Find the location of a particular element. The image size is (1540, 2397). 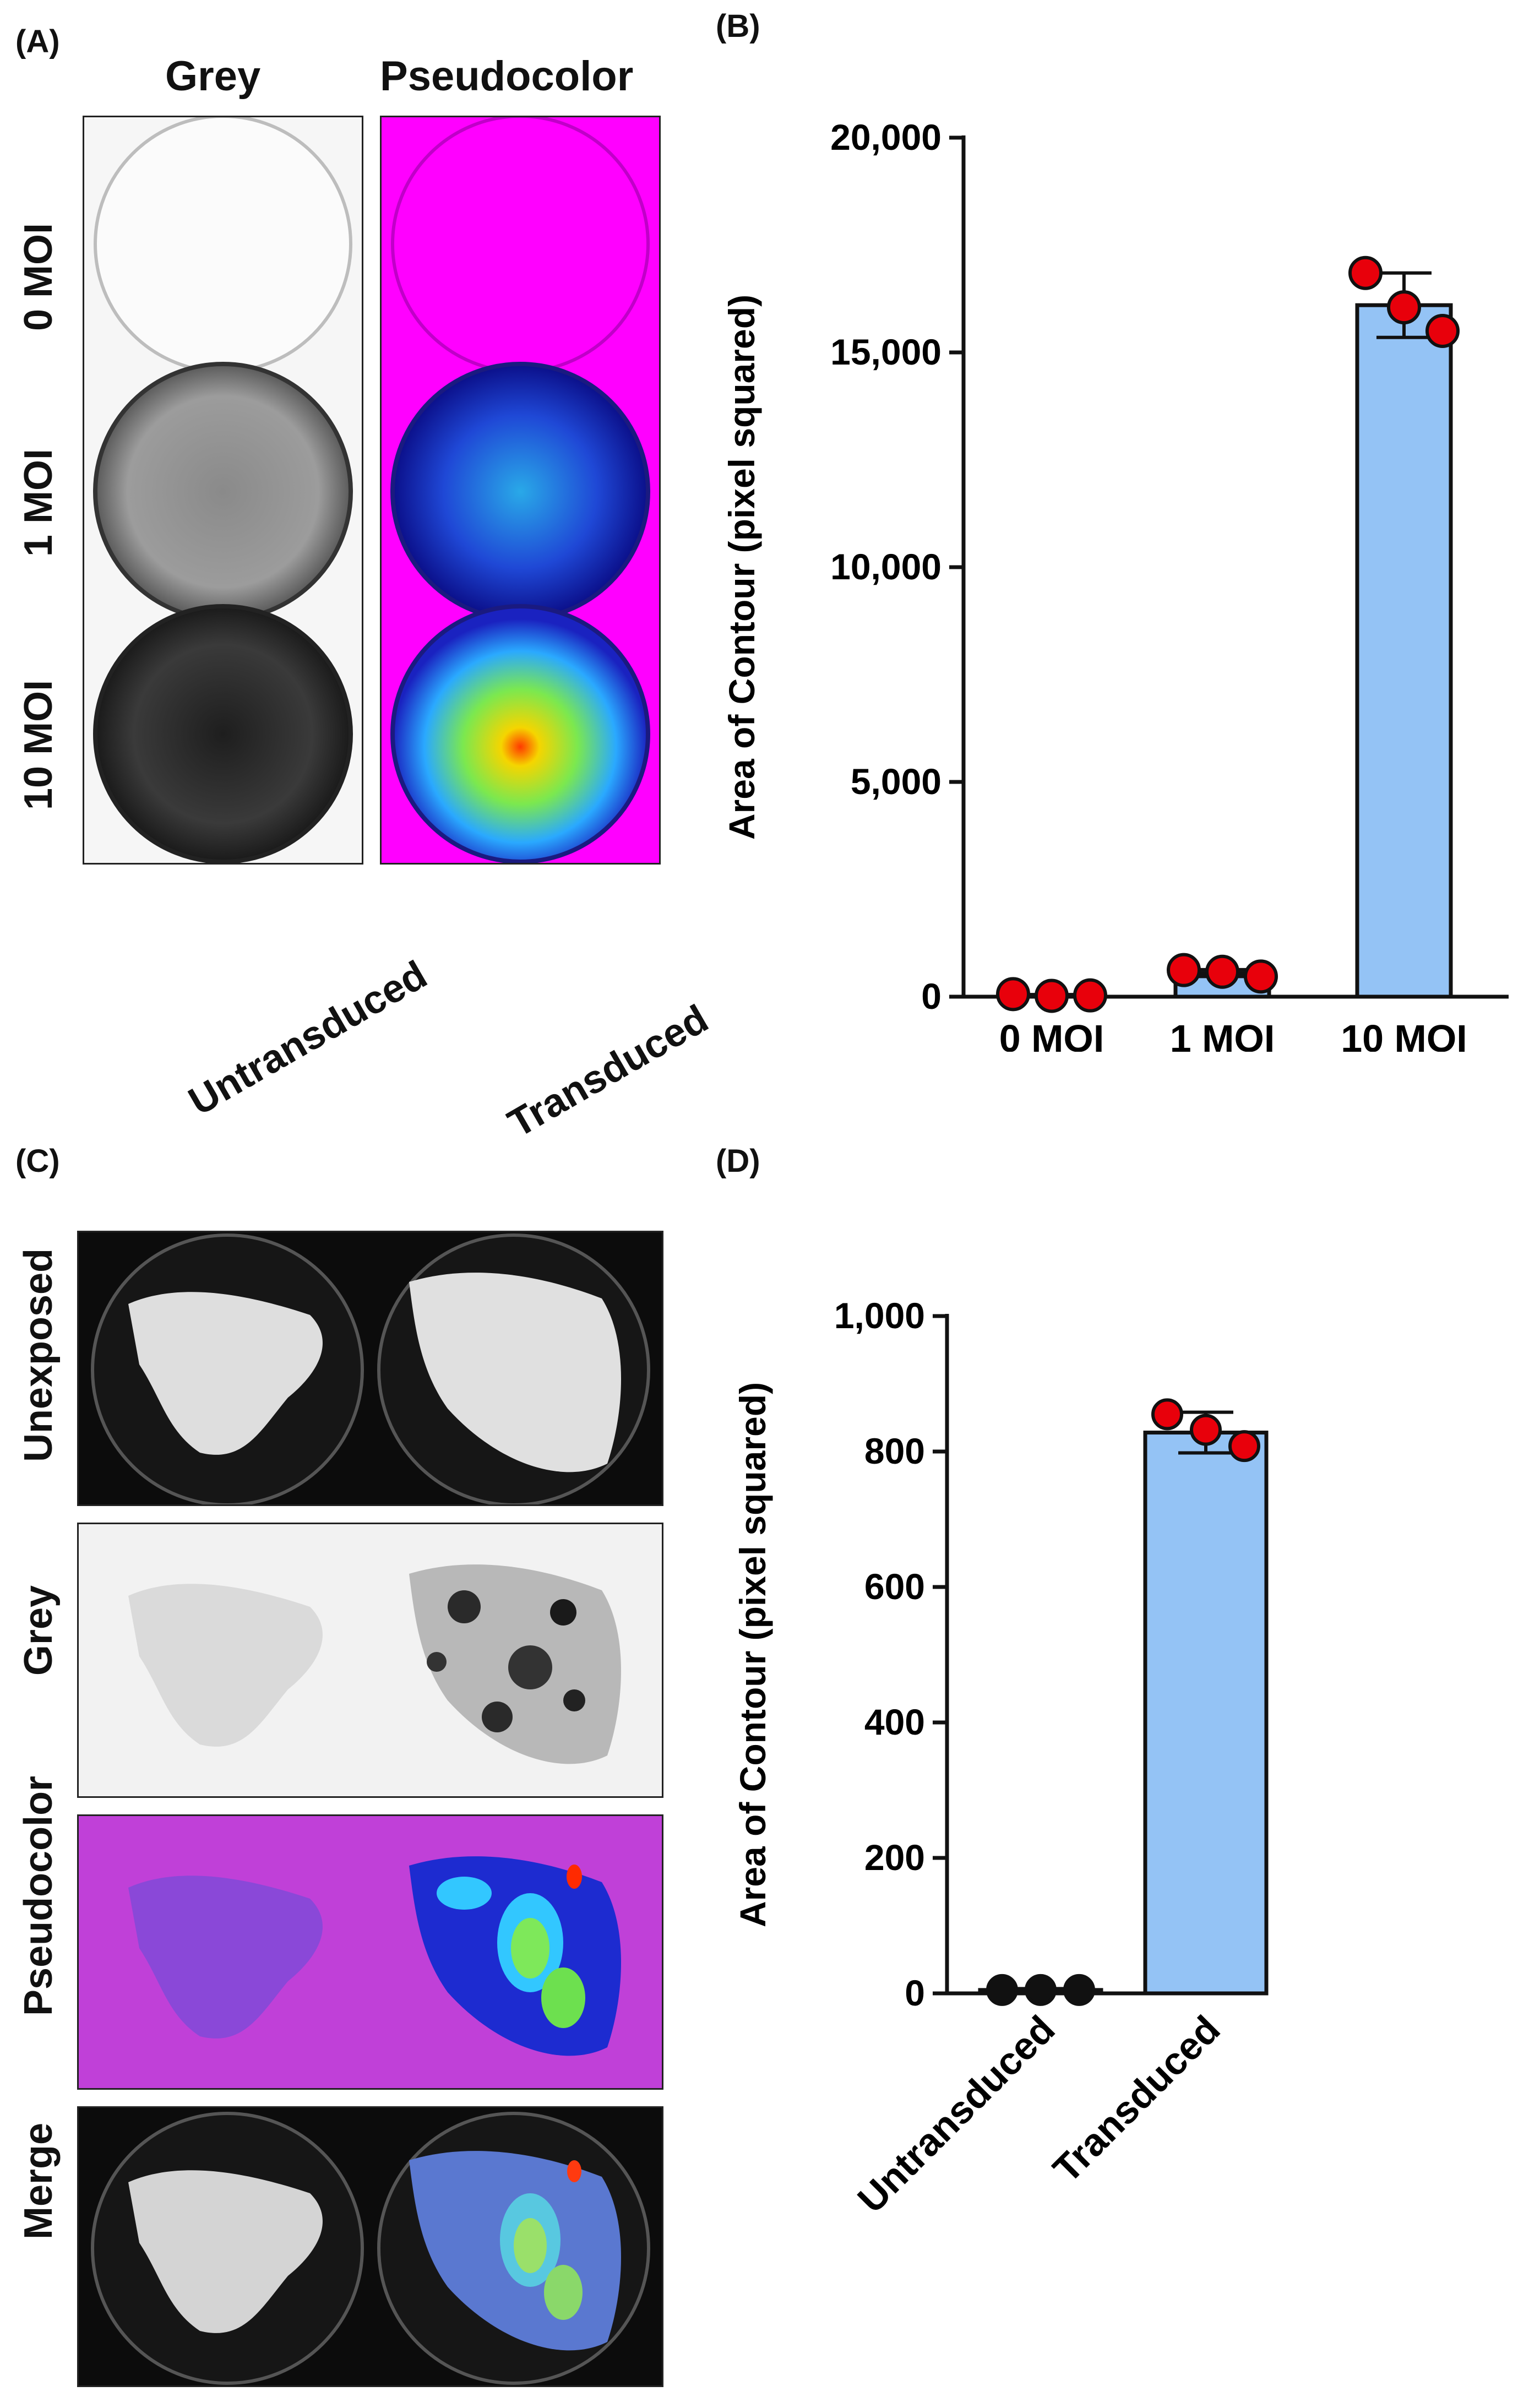

panel-a-grey-plate-image is located at coordinates (223, 490).